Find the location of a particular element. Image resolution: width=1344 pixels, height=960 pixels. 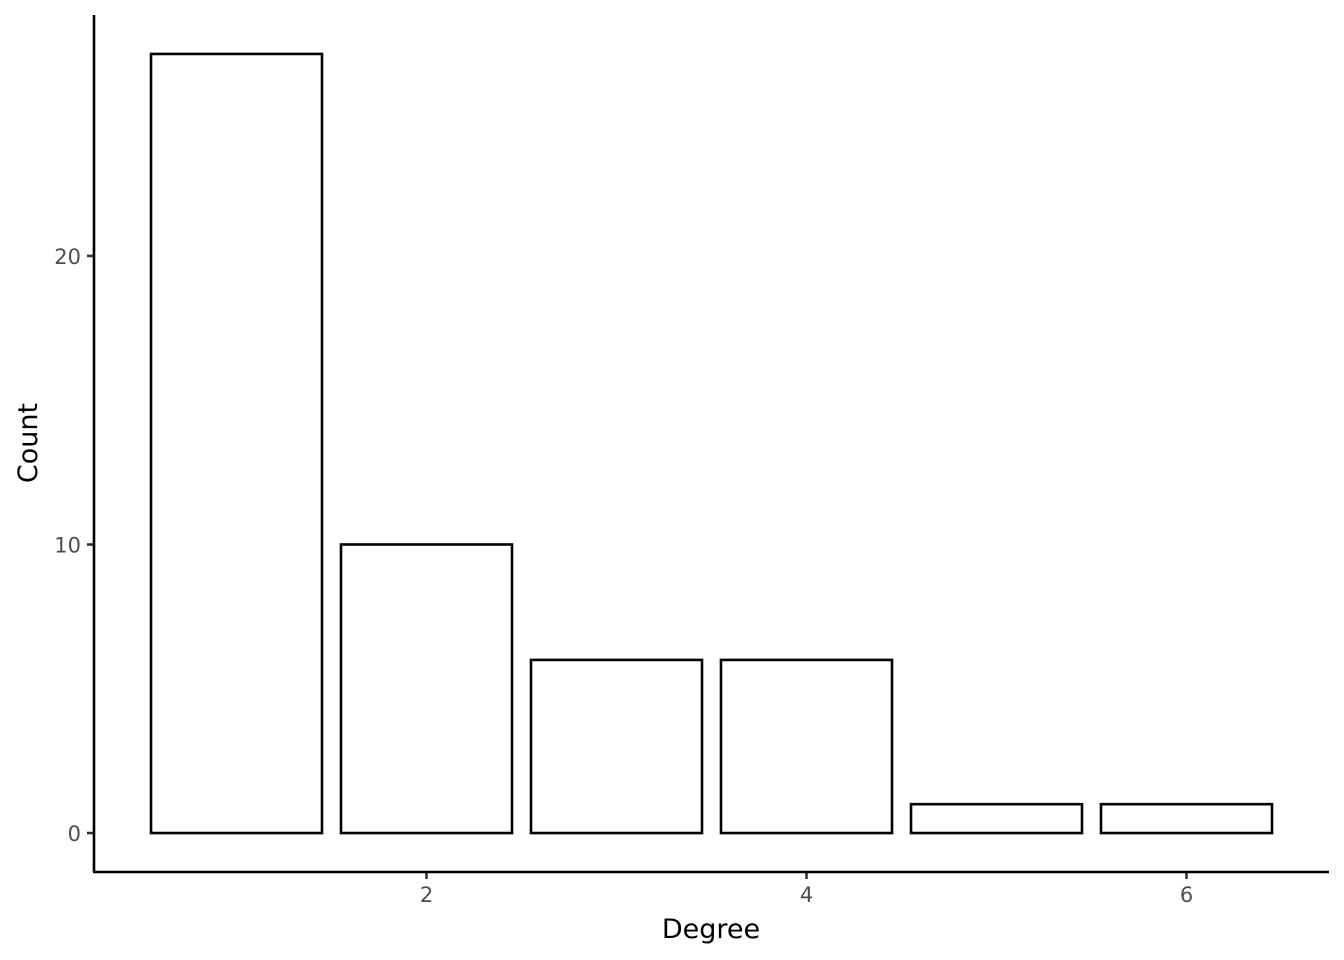

x-tick-label: 6 is located at coordinates (1186, 895).